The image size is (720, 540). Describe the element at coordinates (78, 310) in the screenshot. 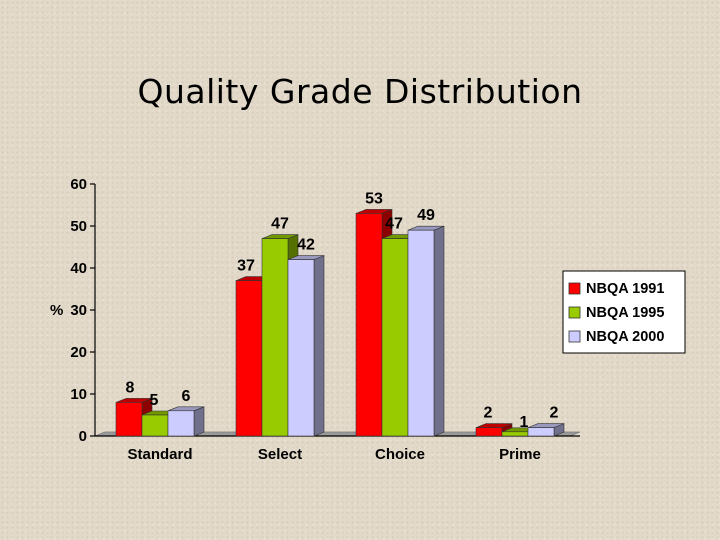

I see `y-tick-label: 30` at that location.